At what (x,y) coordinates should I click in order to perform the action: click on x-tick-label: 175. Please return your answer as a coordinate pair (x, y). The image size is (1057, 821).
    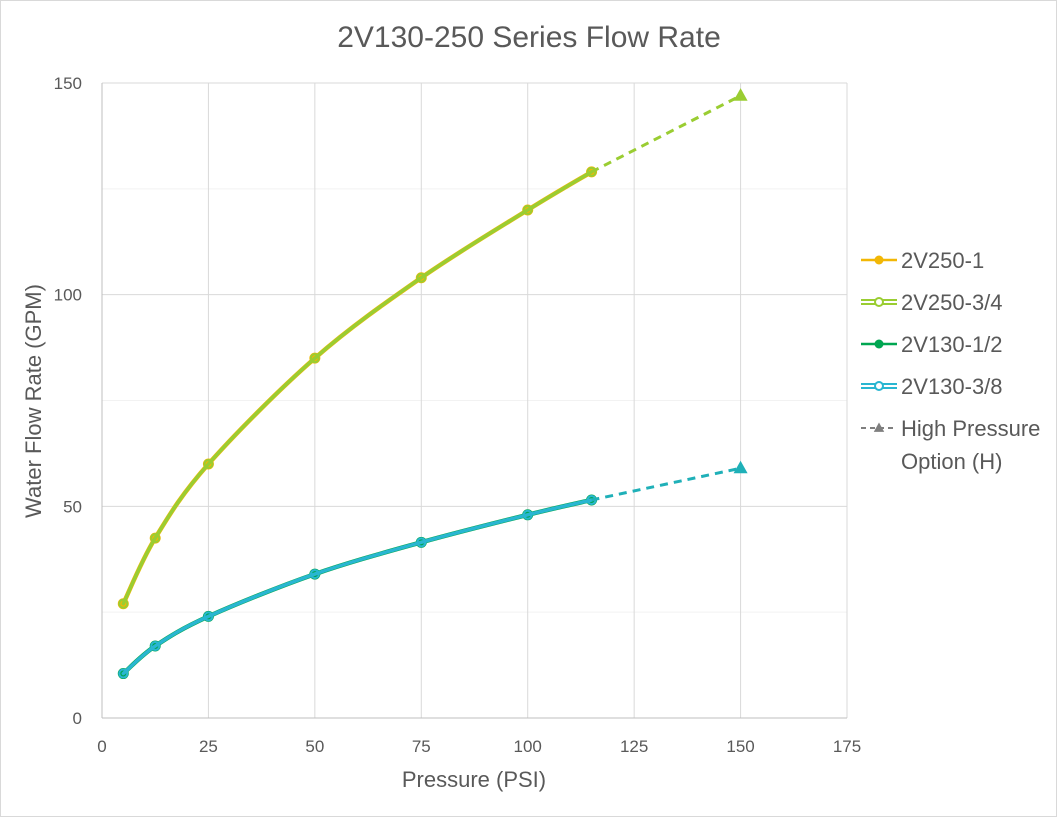
    Looking at the image, I should click on (847, 746).